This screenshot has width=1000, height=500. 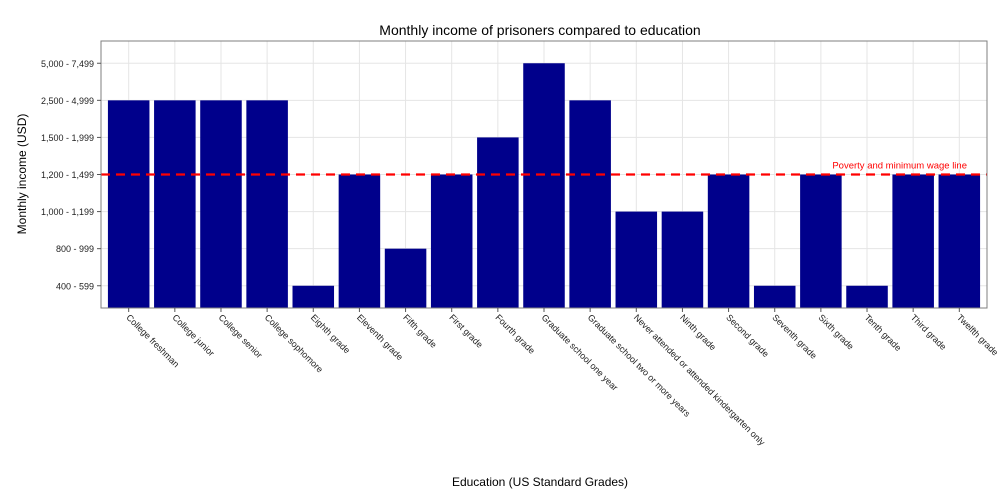 I want to click on y-tick-label: 400 - 599, so click(x=75, y=286).